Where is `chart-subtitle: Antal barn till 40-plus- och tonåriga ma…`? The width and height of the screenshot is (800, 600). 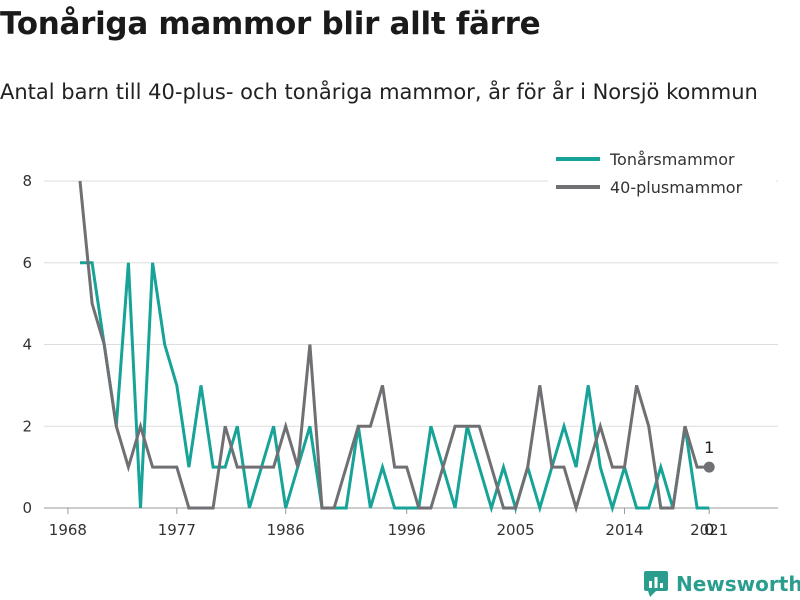
chart-subtitle: Antal barn till 40-plus- och tonåriga ma… is located at coordinates (379, 92).